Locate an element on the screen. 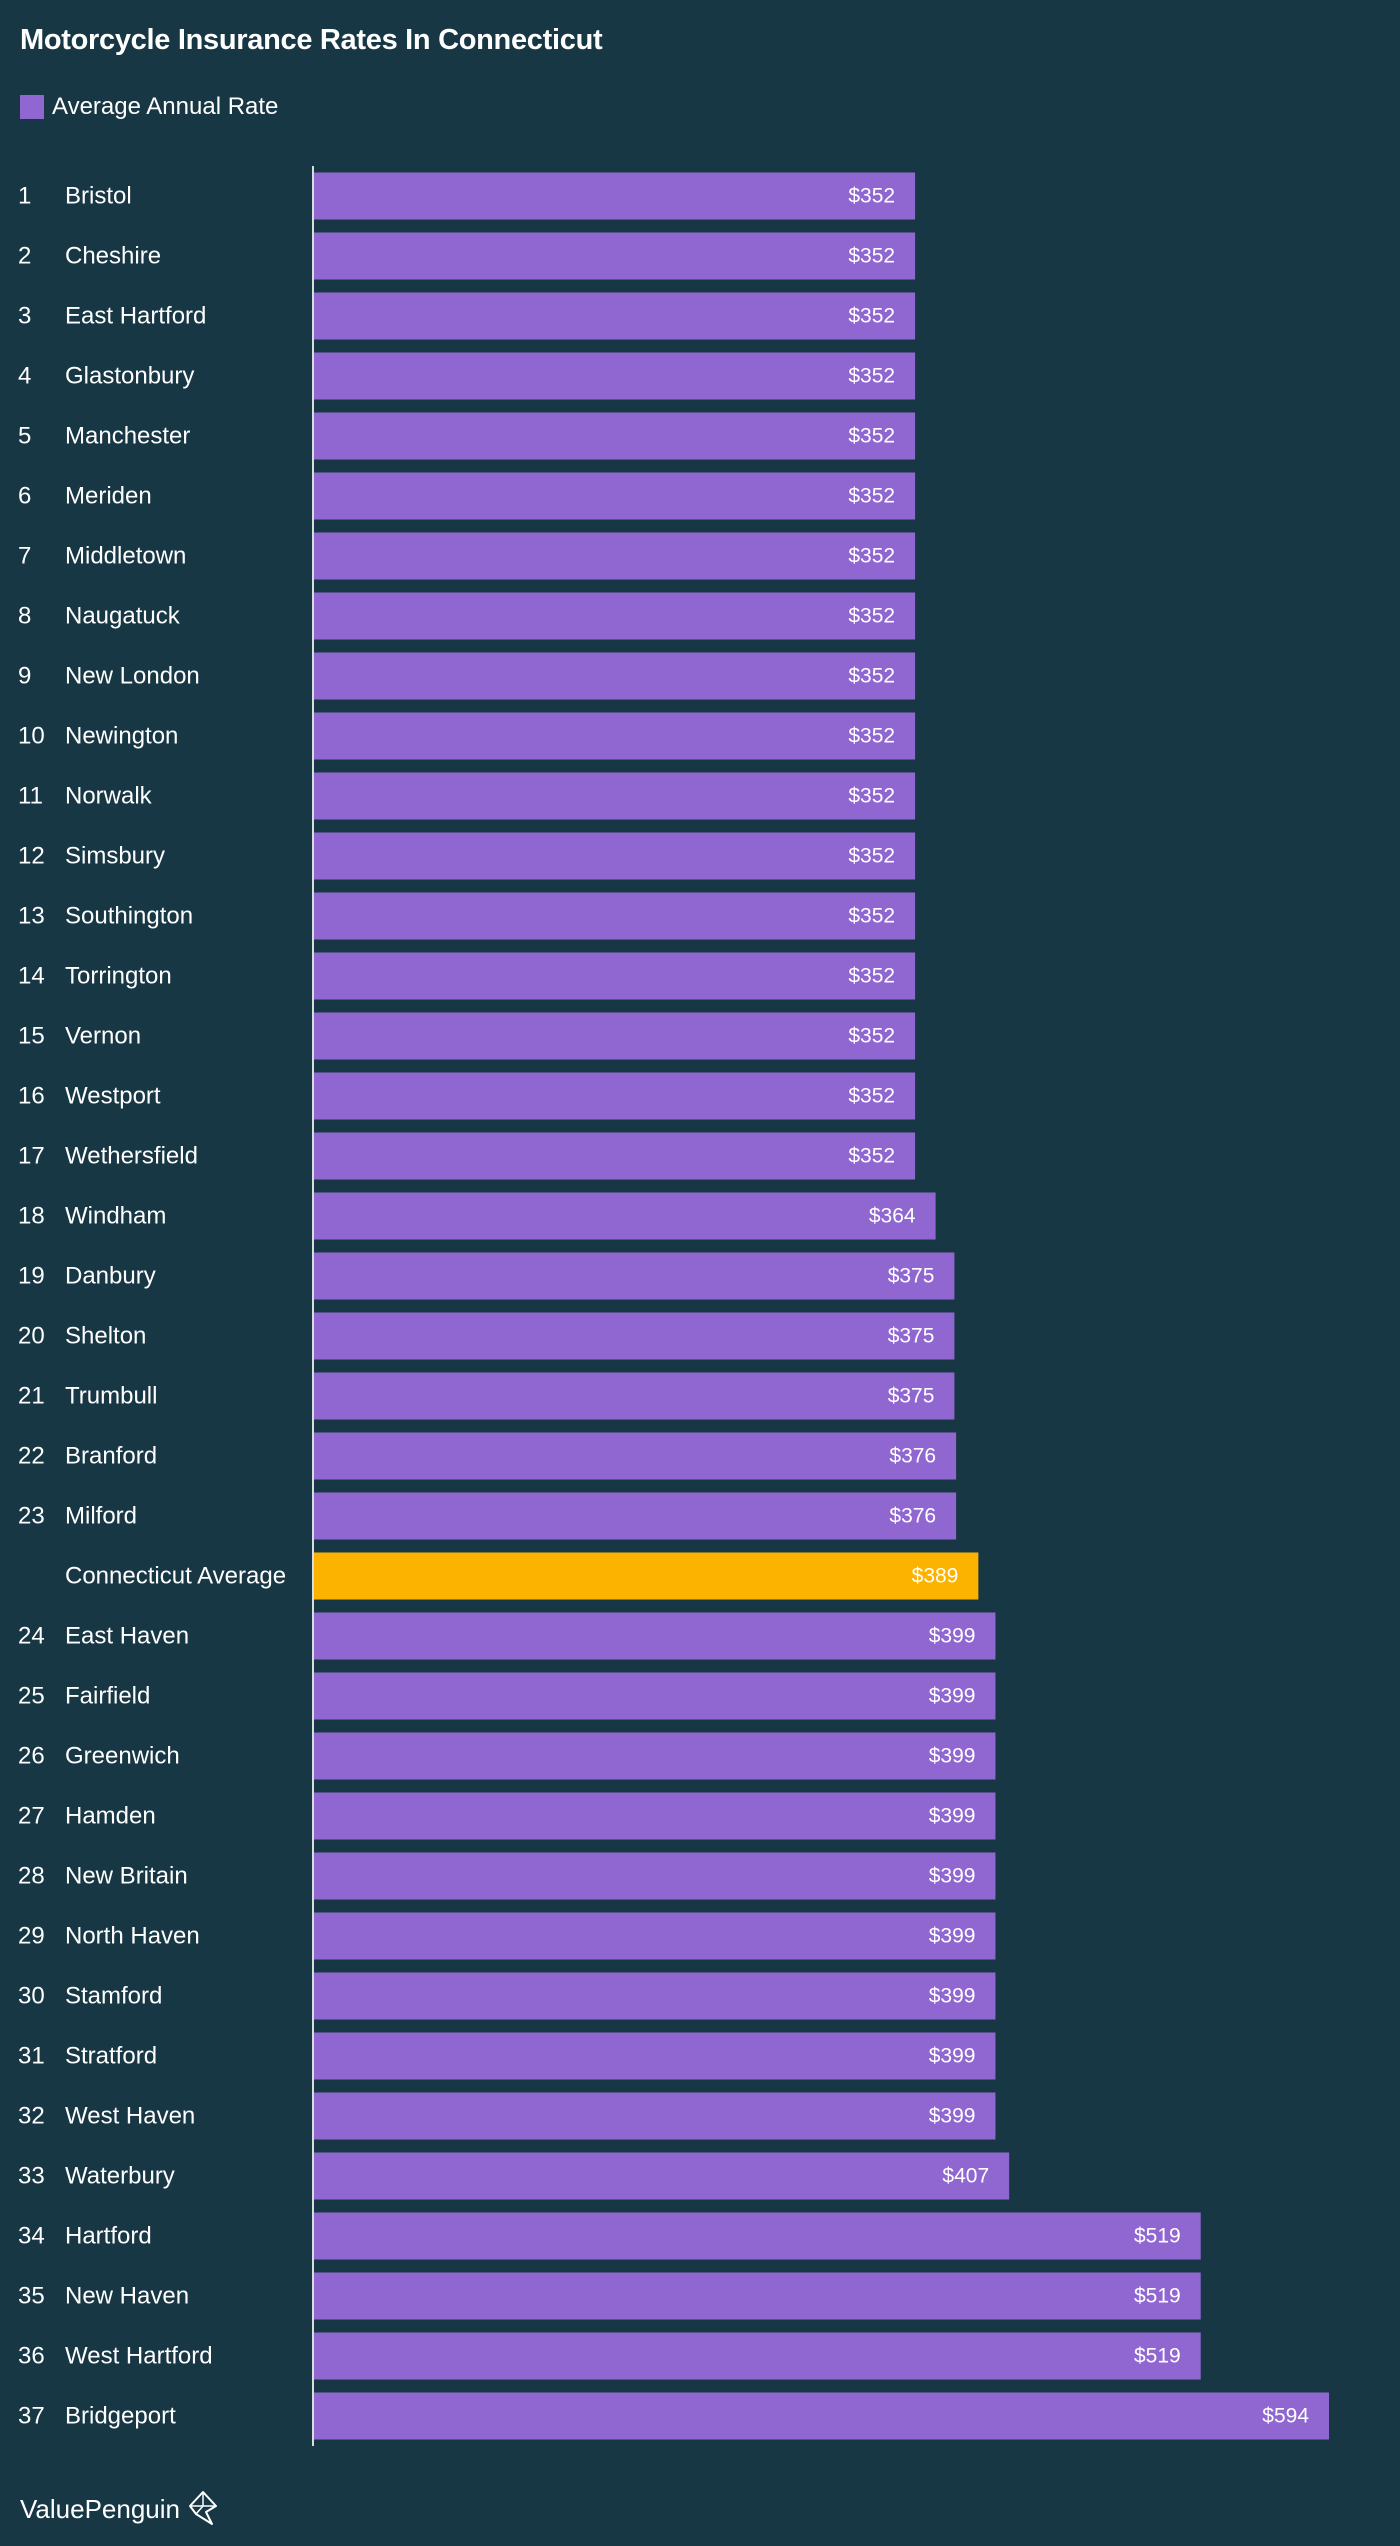 This screenshot has height=2546, width=1400. category-label: Connecticut Average is located at coordinates (175, 1576).